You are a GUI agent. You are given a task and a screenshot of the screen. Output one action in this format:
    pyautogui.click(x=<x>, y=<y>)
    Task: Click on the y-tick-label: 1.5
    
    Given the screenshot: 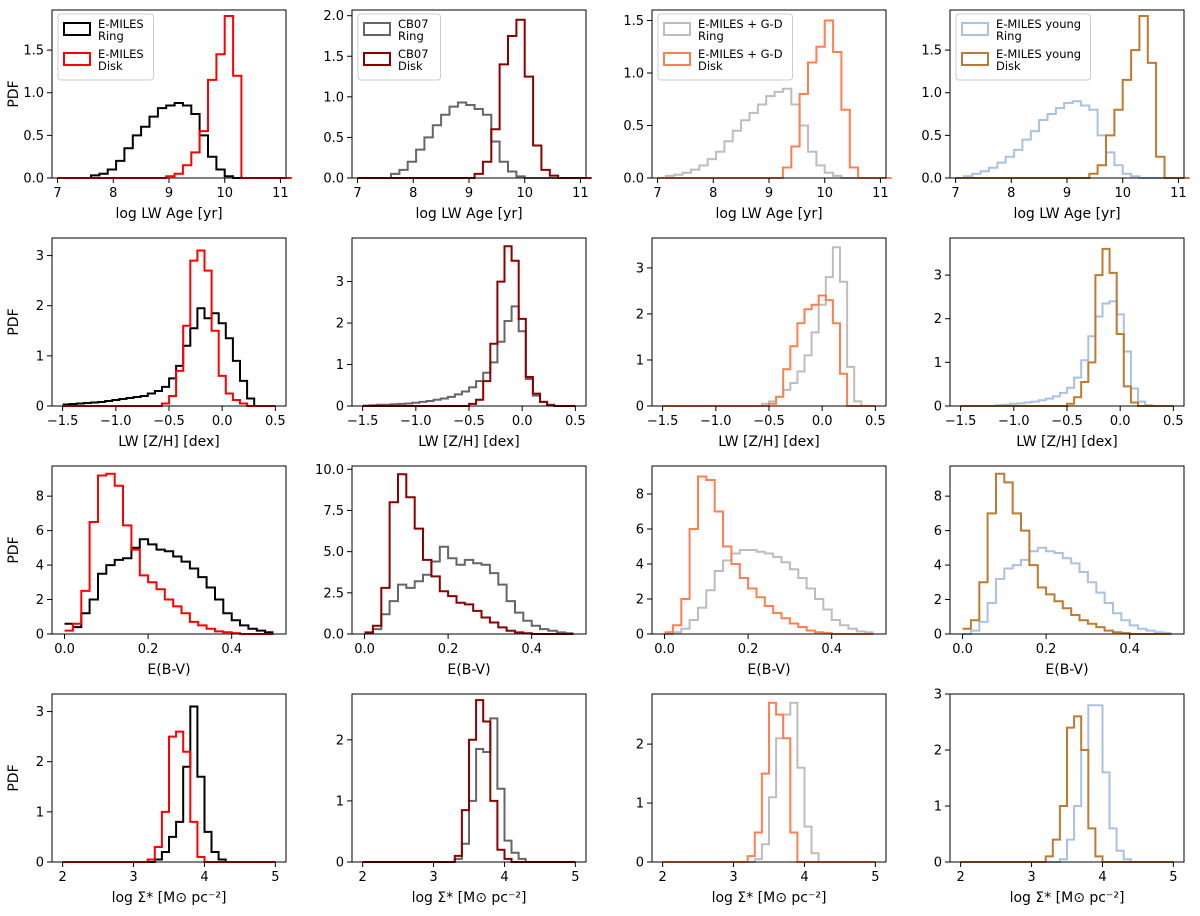 What is the action you would take?
    pyautogui.click(x=333, y=57)
    